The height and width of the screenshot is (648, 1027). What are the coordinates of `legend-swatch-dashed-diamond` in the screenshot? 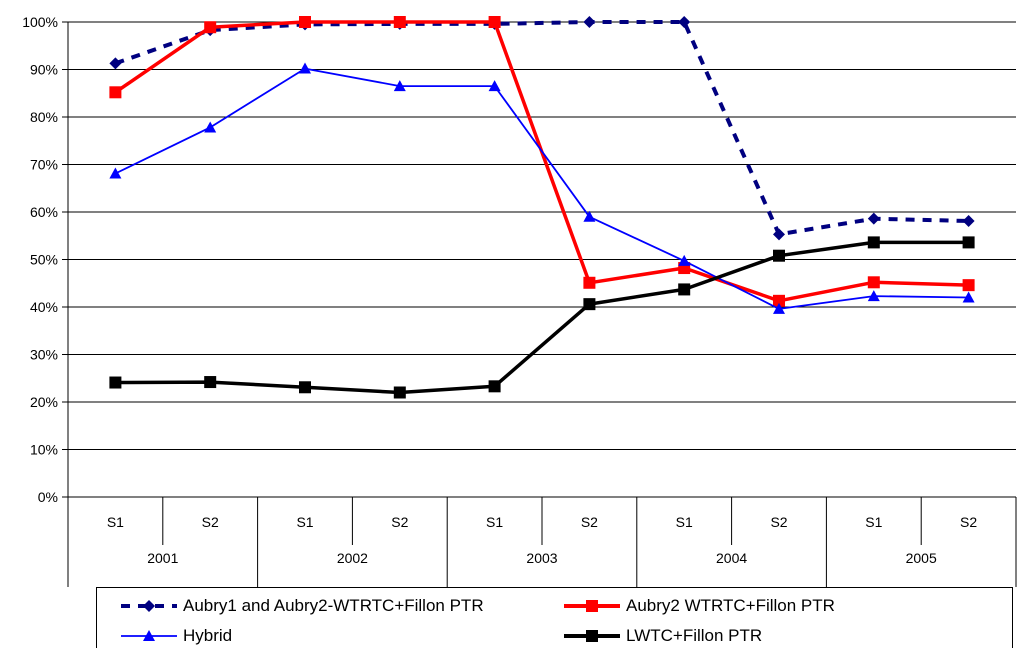 It's located at (149, 606).